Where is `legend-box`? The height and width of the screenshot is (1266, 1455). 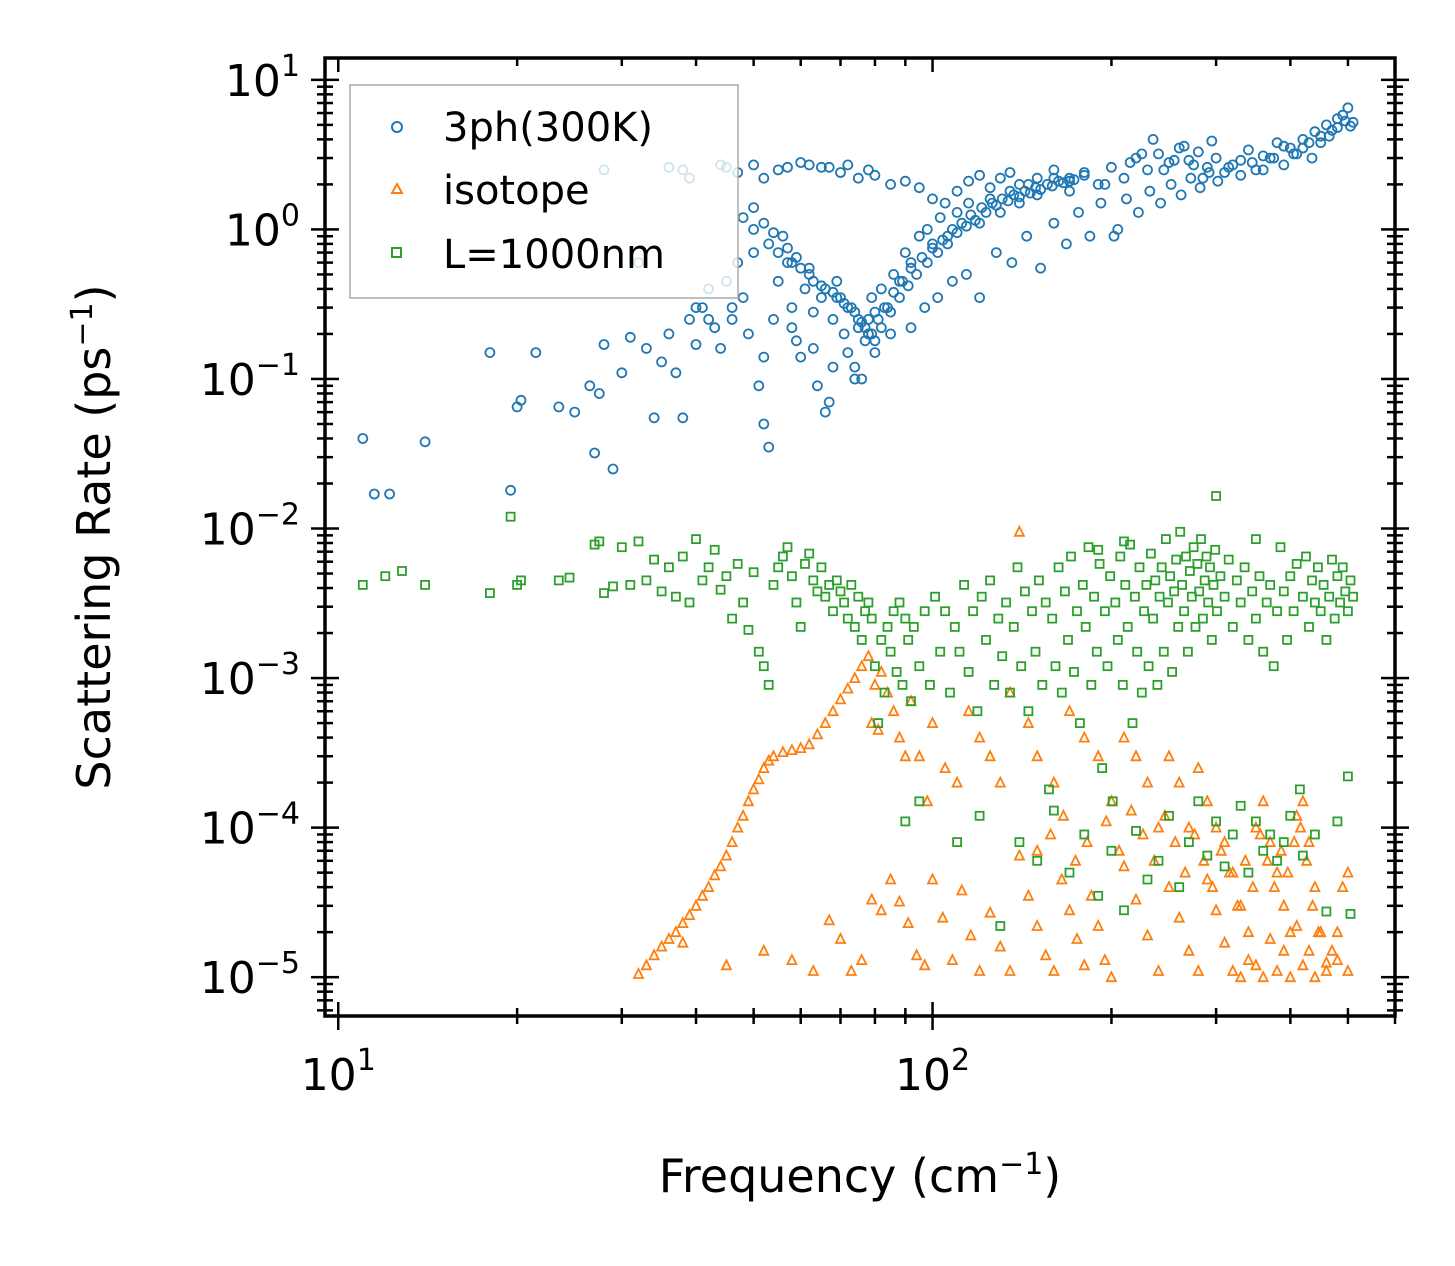 legend-box is located at coordinates (544, 191).